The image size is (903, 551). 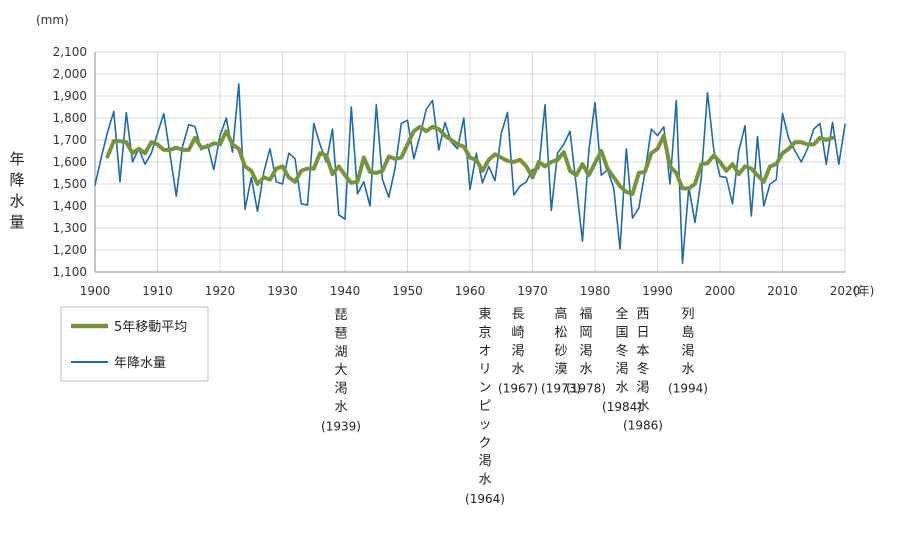 I want to click on annotation-char: ピ, so click(x=484, y=406).